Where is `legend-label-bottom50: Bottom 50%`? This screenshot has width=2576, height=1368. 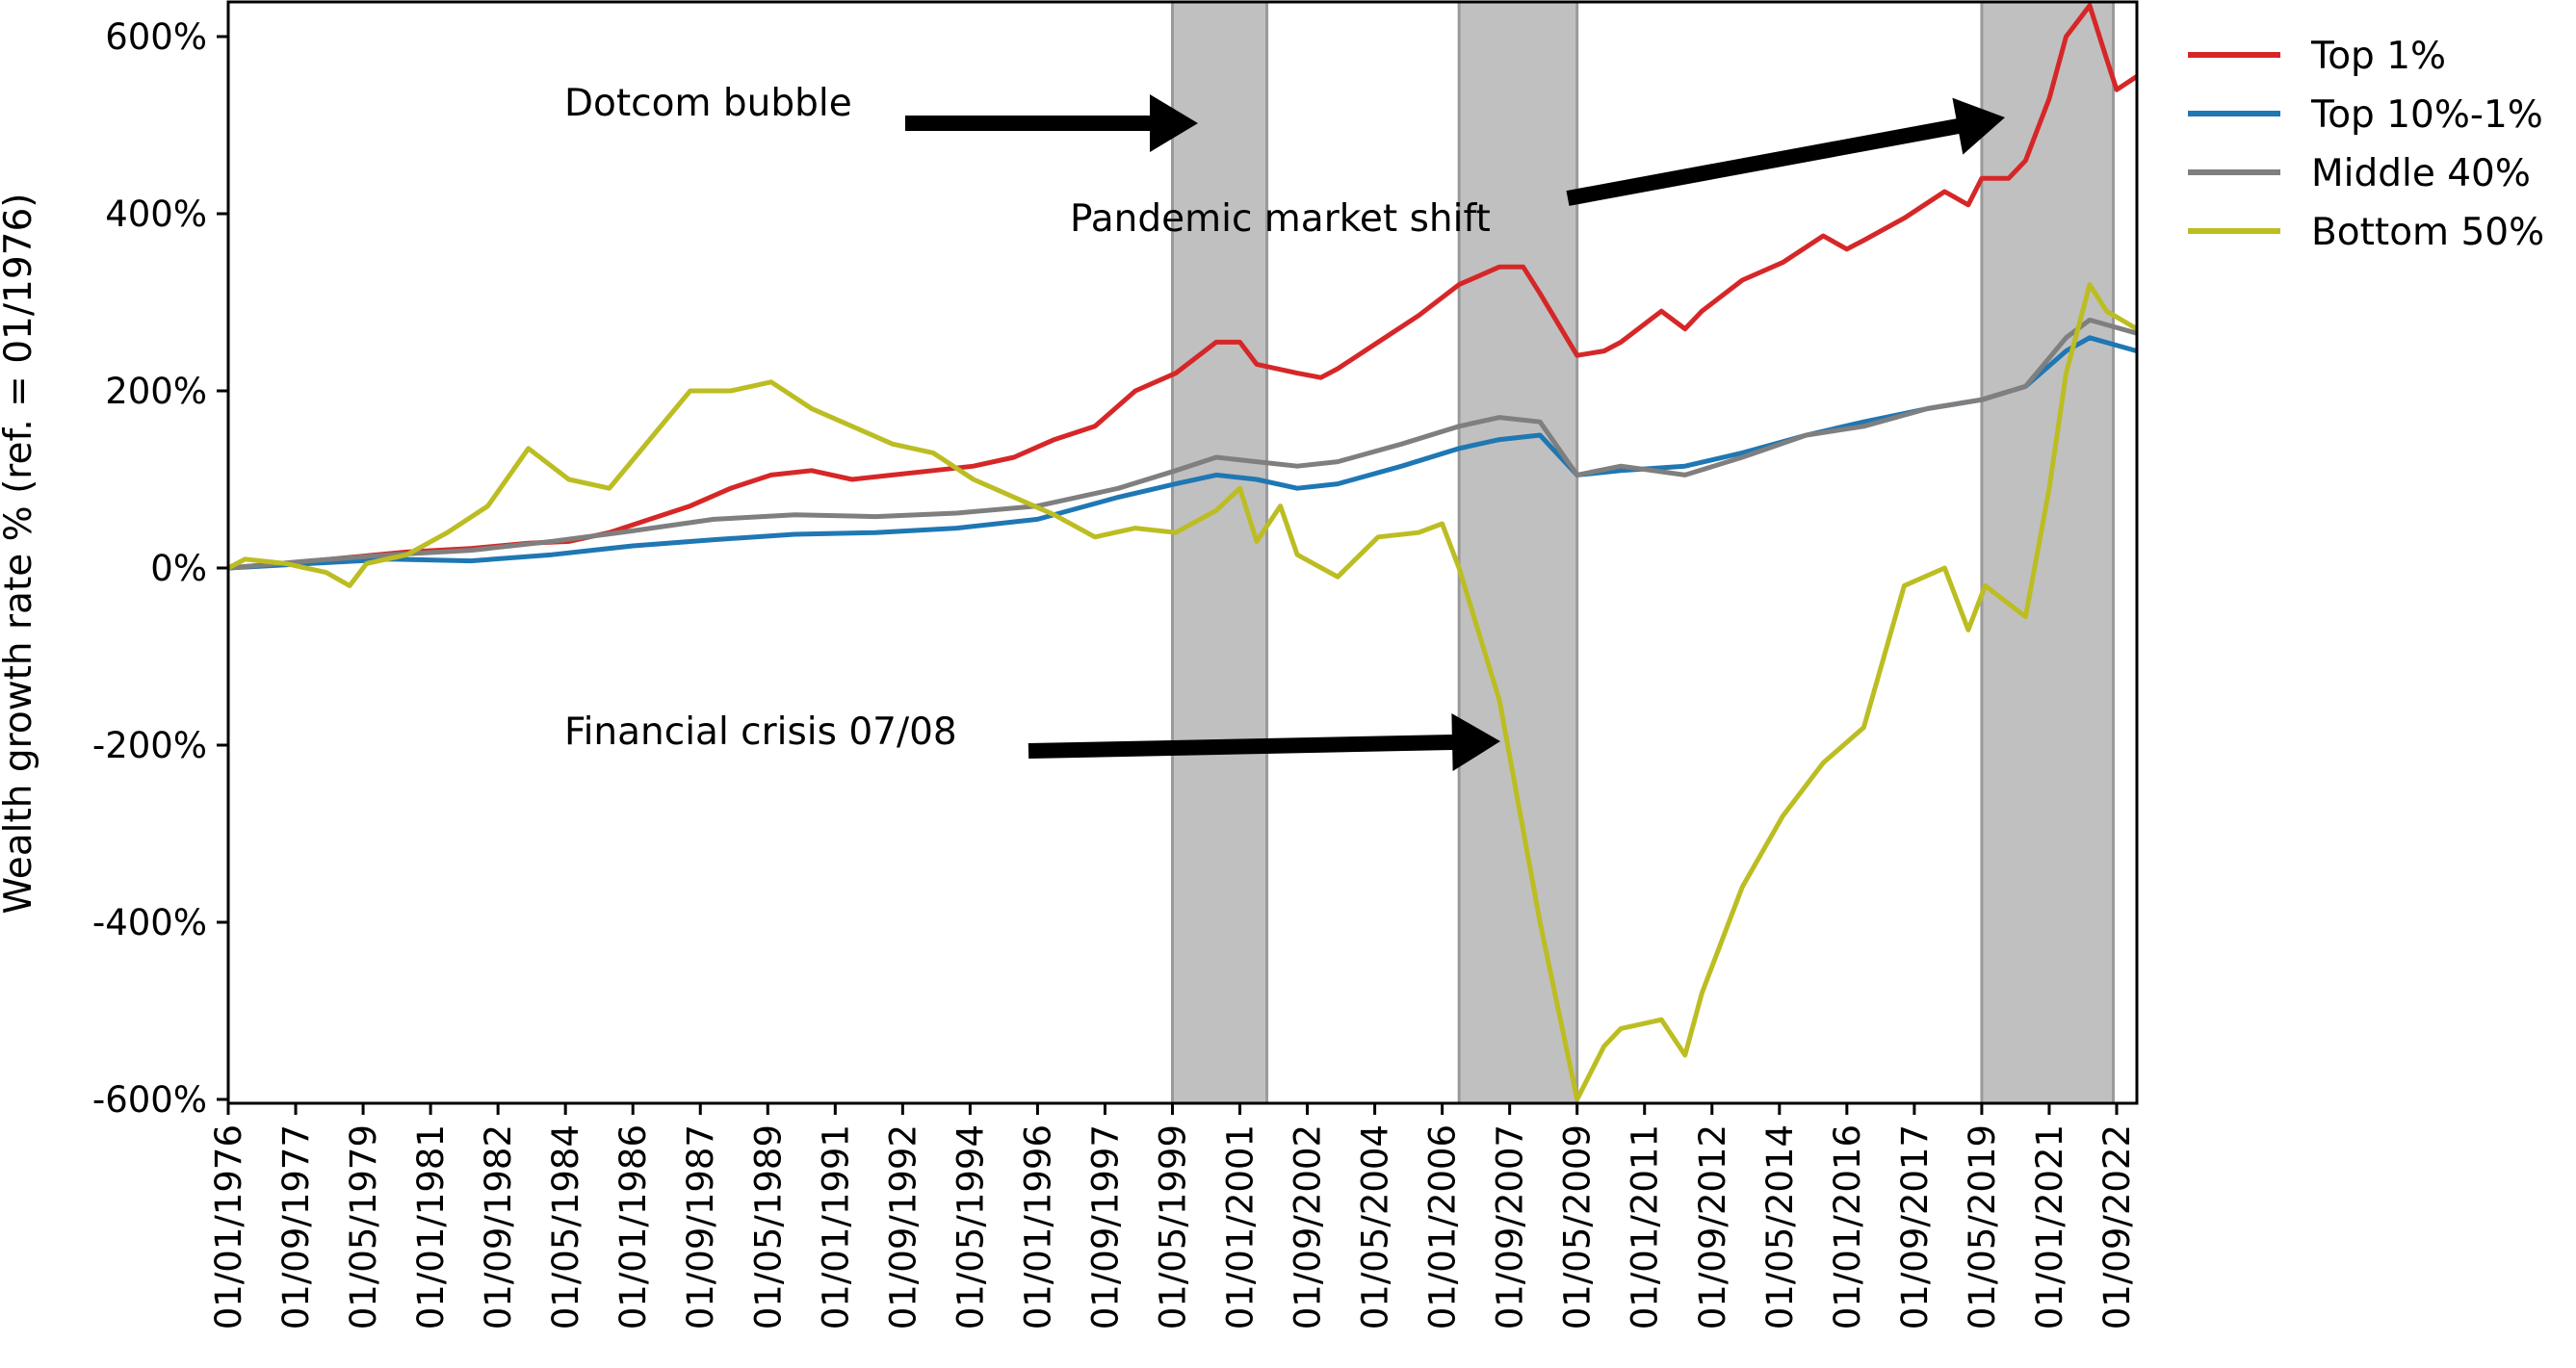
legend-label-bottom50: Bottom 50% is located at coordinates (2427, 232).